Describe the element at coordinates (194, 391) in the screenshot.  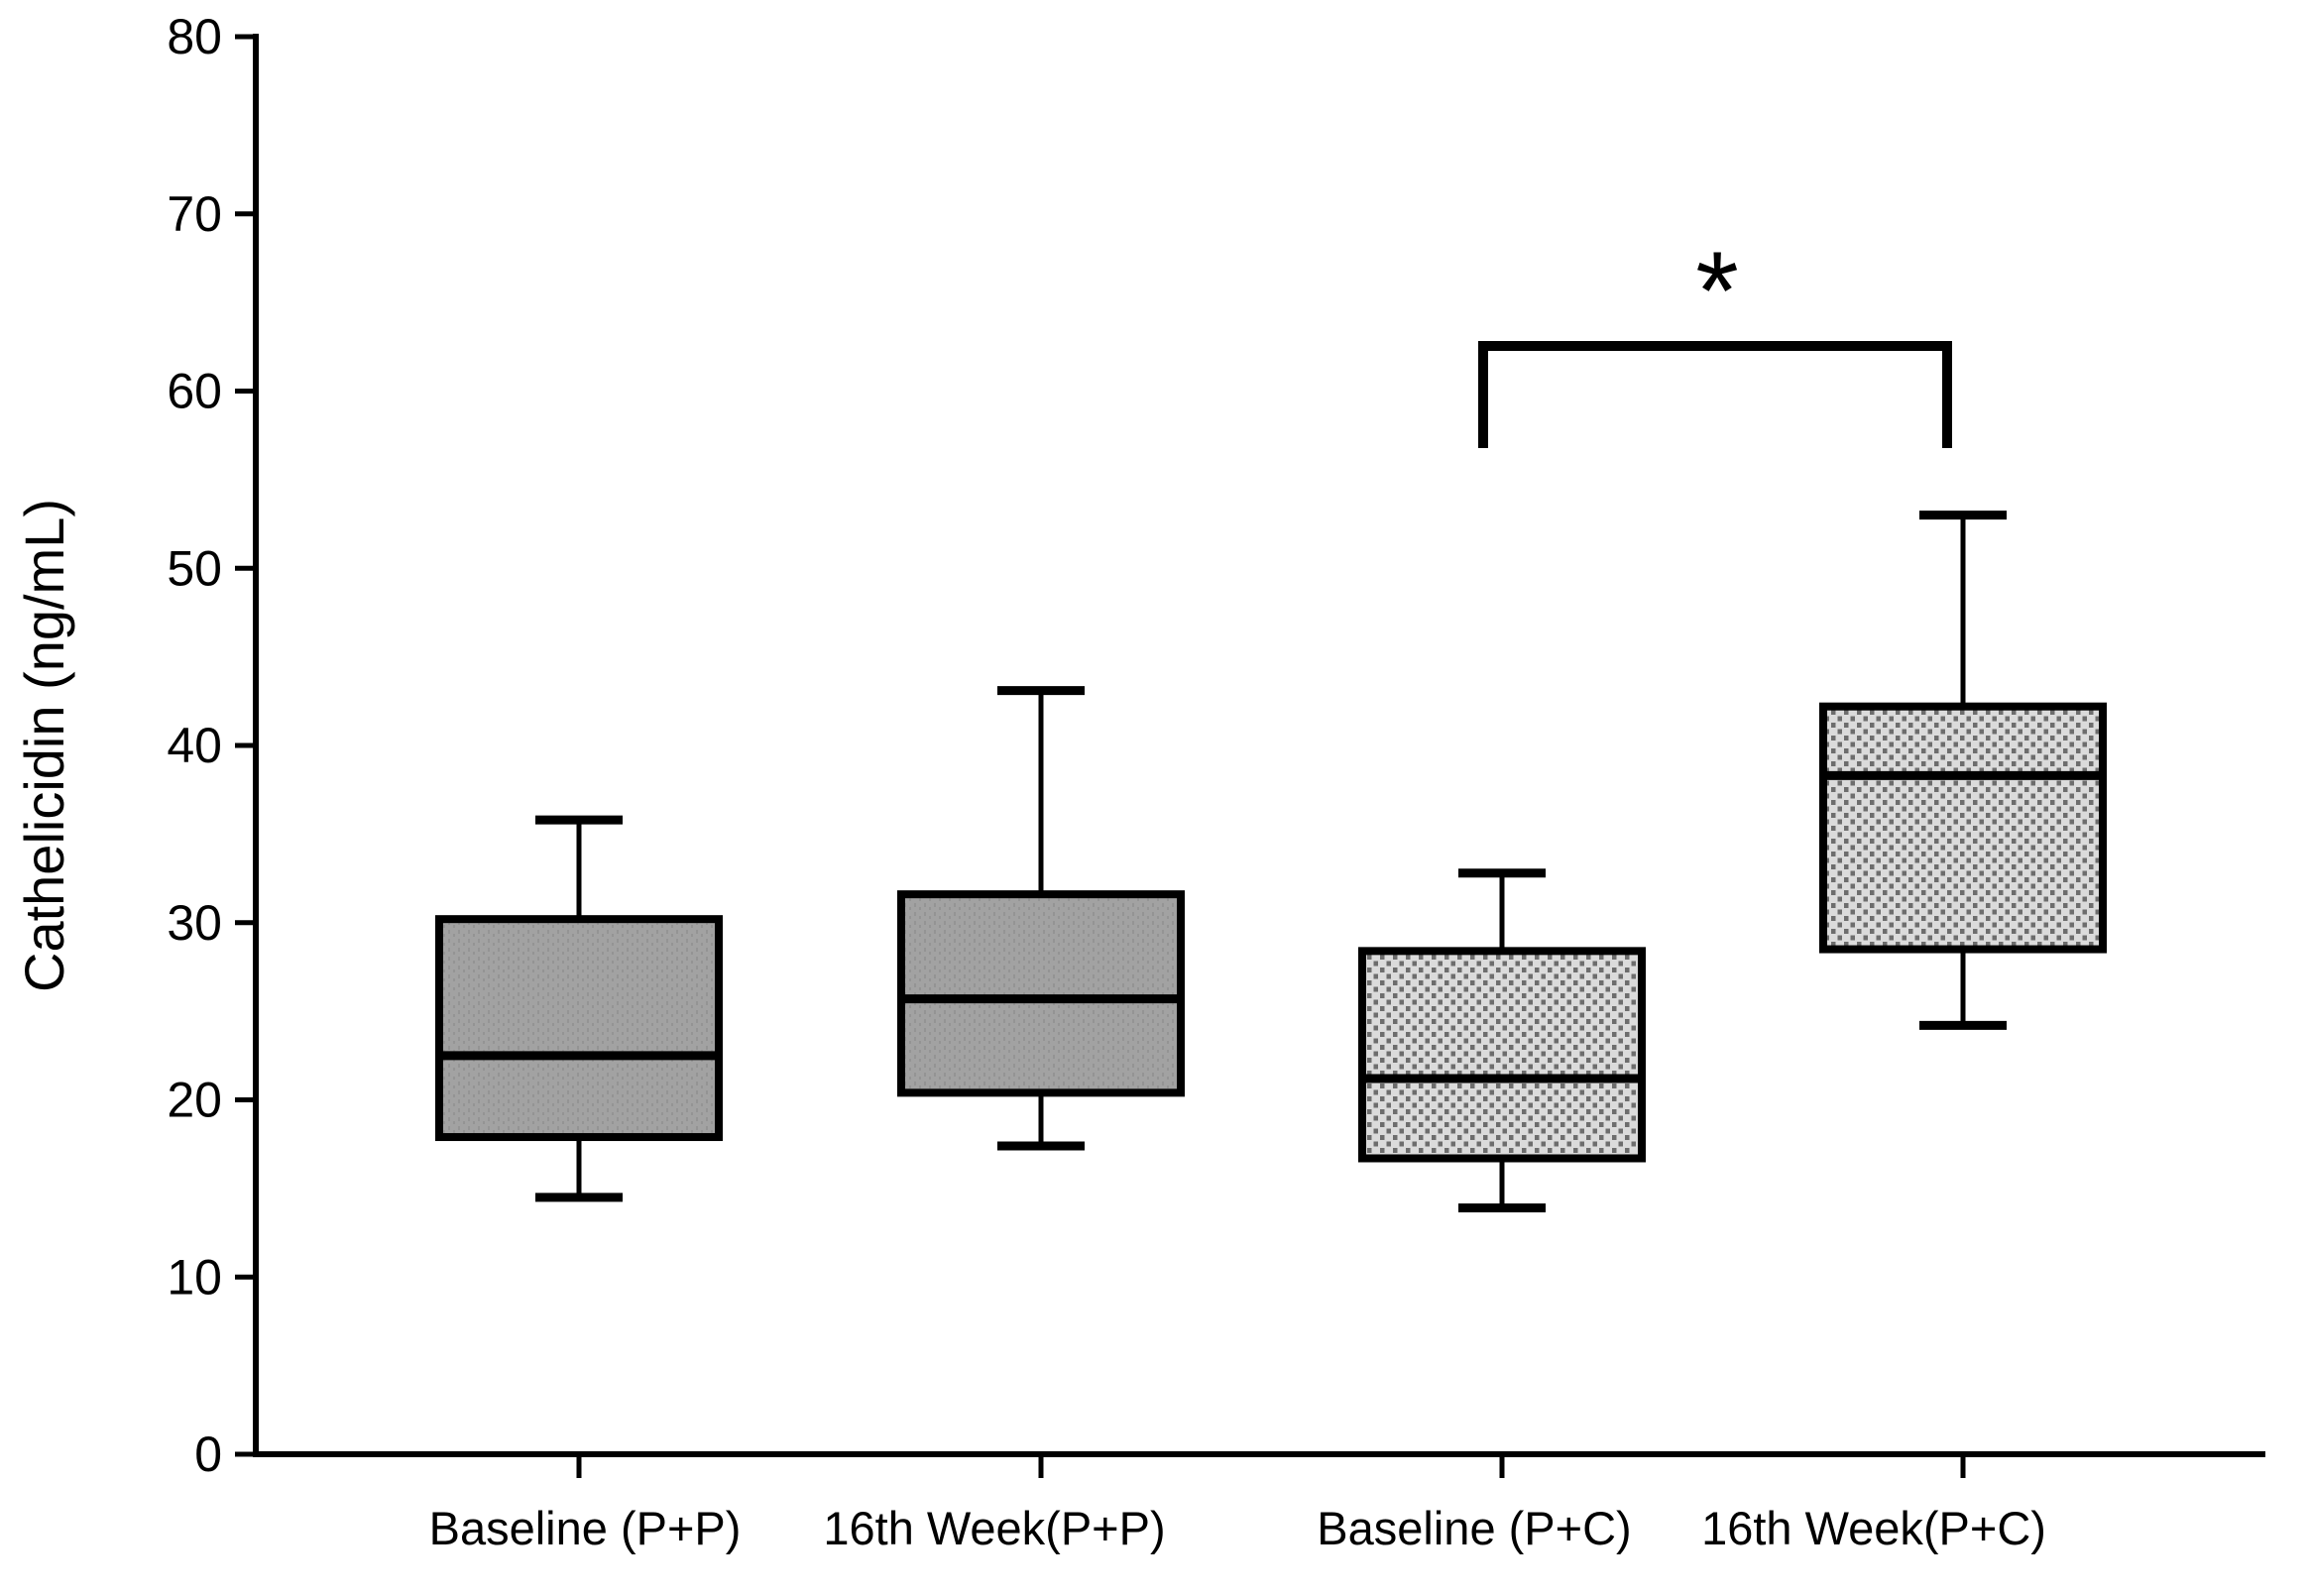
I see `y-tick-label: 60` at that location.